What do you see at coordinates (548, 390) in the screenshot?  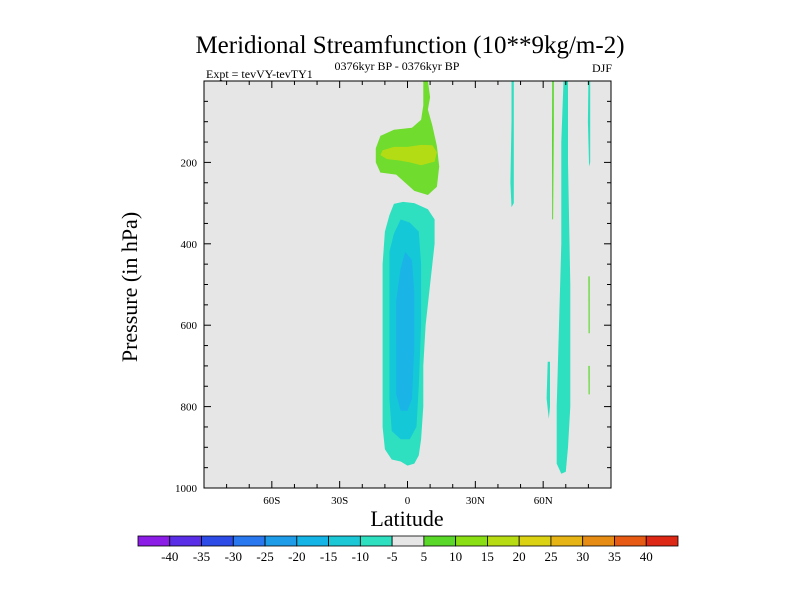 I see `contour-band-62n` at bounding box center [548, 390].